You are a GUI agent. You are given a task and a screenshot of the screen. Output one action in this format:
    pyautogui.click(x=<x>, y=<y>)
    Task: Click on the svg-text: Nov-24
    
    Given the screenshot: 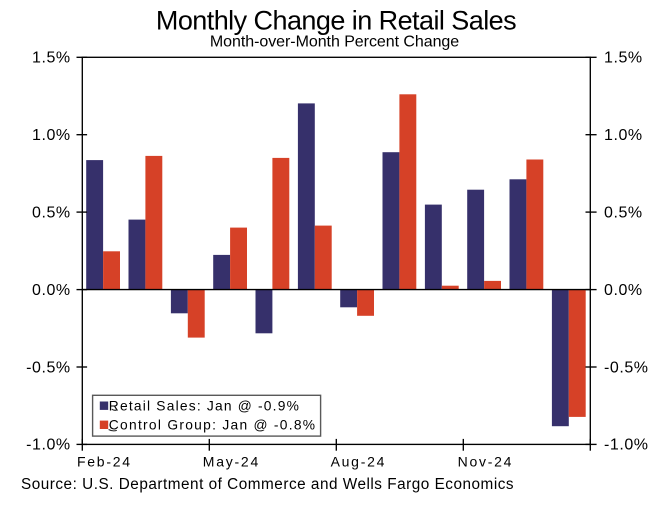 What is the action you would take?
    pyautogui.click(x=486, y=462)
    